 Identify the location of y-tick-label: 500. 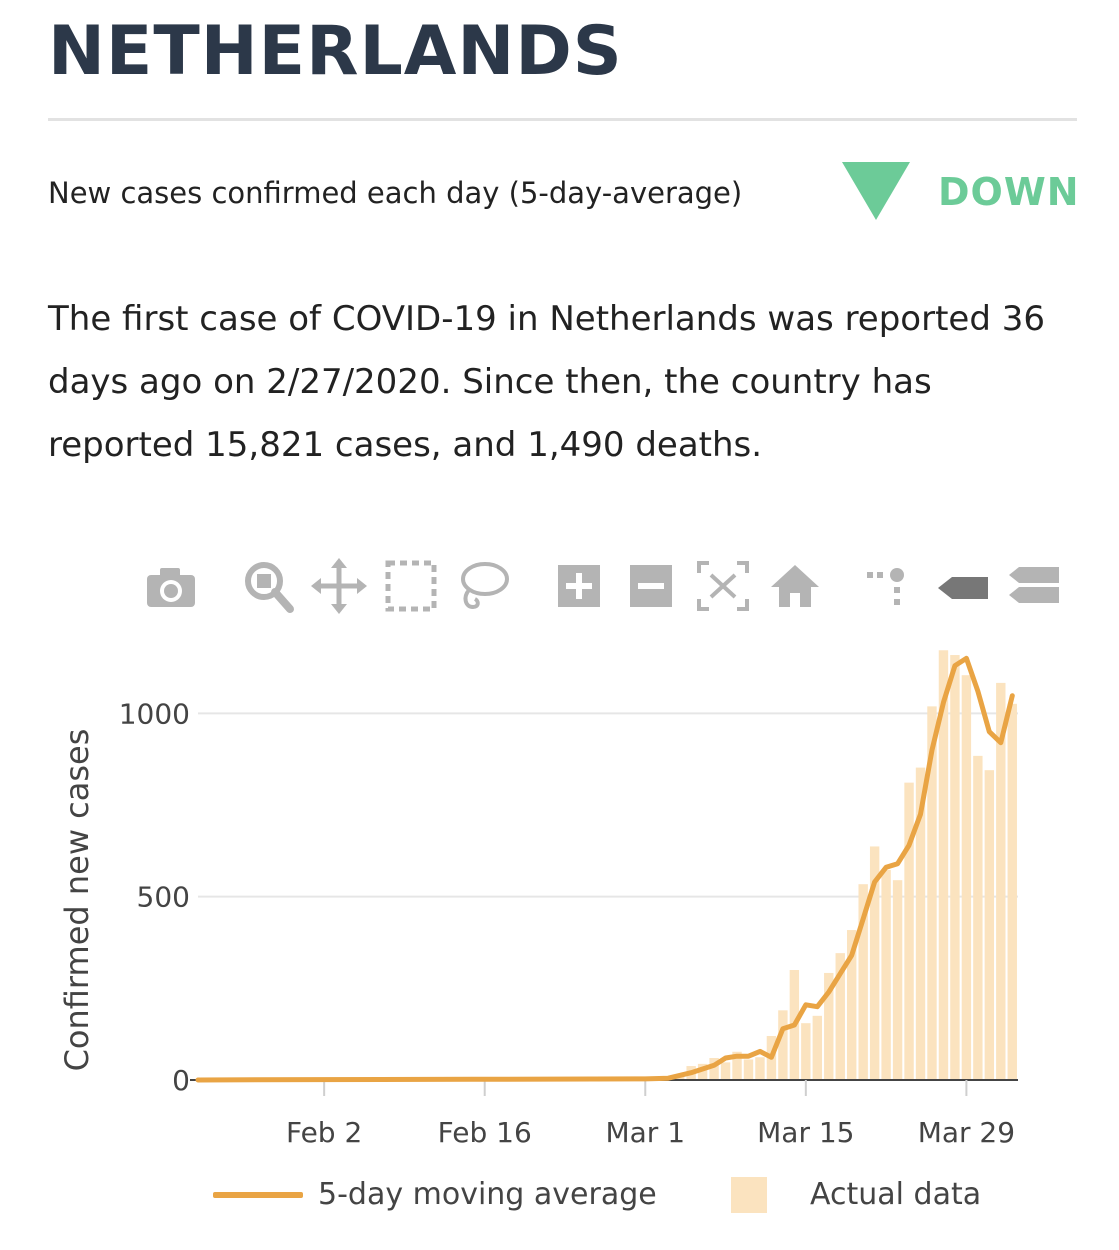
(163, 897).